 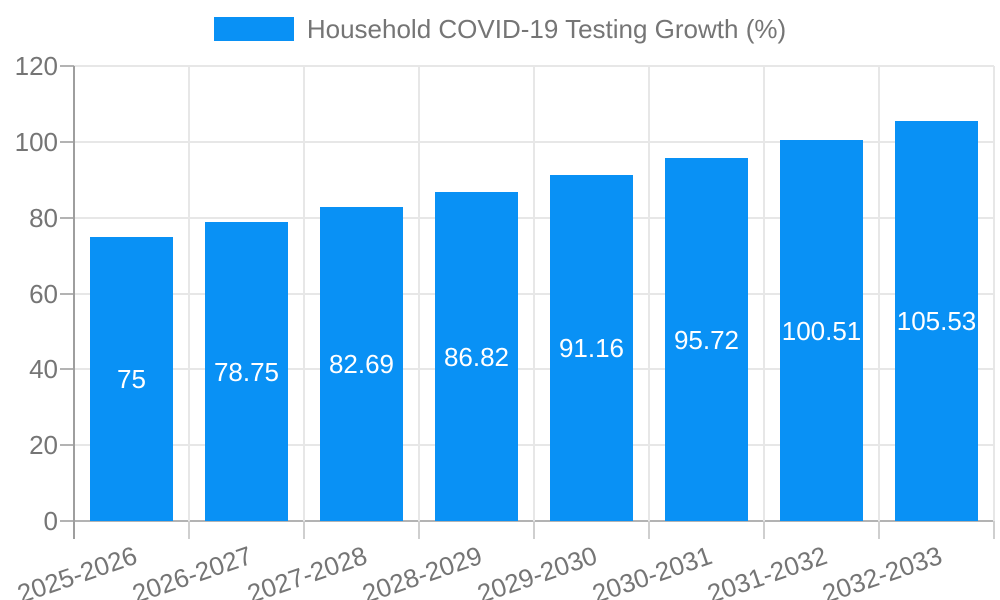 I want to click on bar-2029-2030: 91.16, so click(x=591, y=348).